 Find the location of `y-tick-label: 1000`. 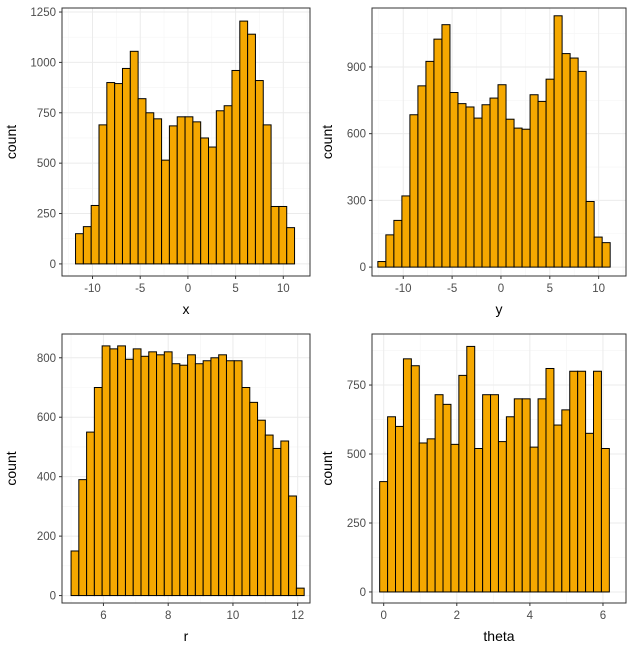

y-tick-label: 1000 is located at coordinates (43, 63).